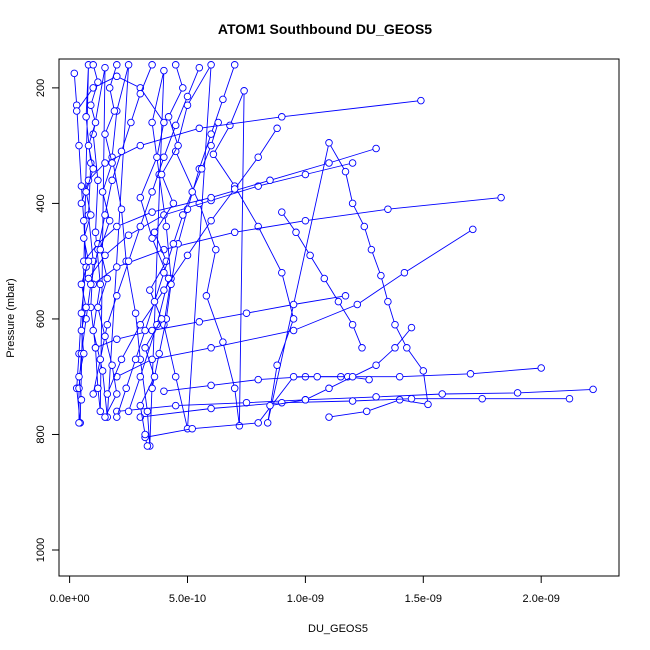 The height and width of the screenshot is (650, 650). What do you see at coordinates (423, 599) in the screenshot?
I see `x-tick-label: 1.5e-09` at bounding box center [423, 599].